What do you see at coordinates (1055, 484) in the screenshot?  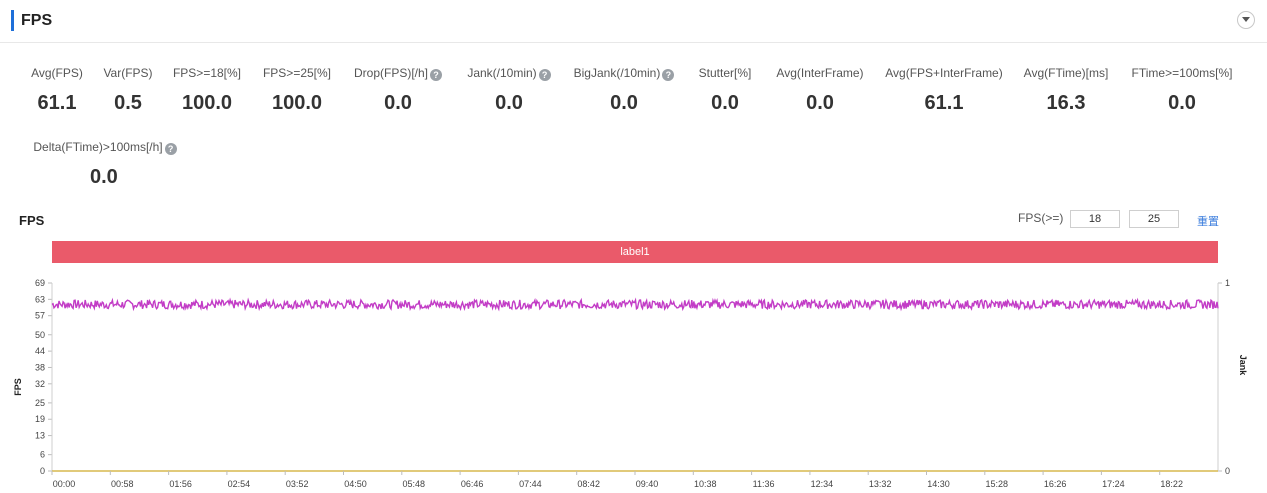 I see `x-tick-label: 16:26` at bounding box center [1055, 484].